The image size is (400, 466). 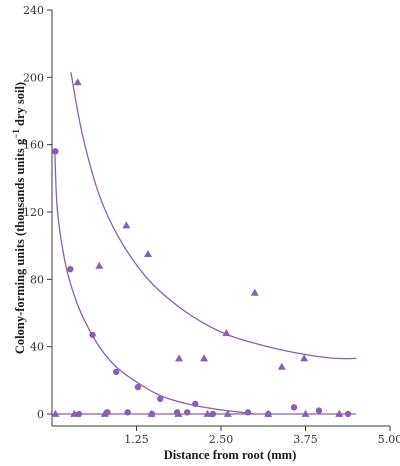 I want to click on y-axis-title-suffix: dry soil), so click(x=20, y=105).